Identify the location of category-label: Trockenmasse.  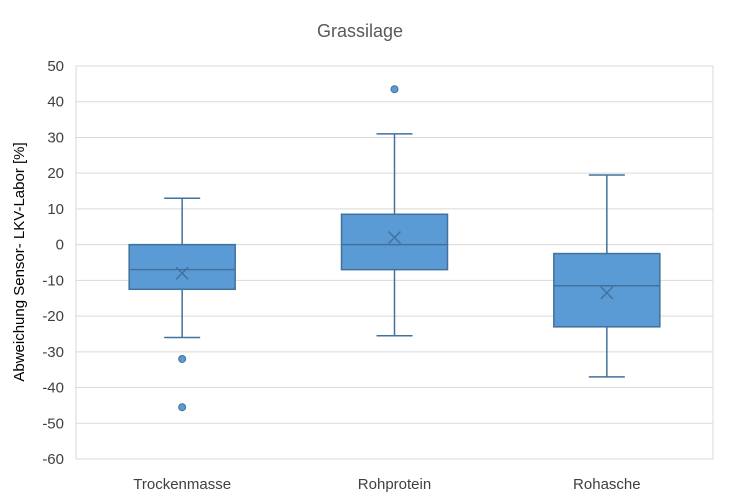
(182, 484).